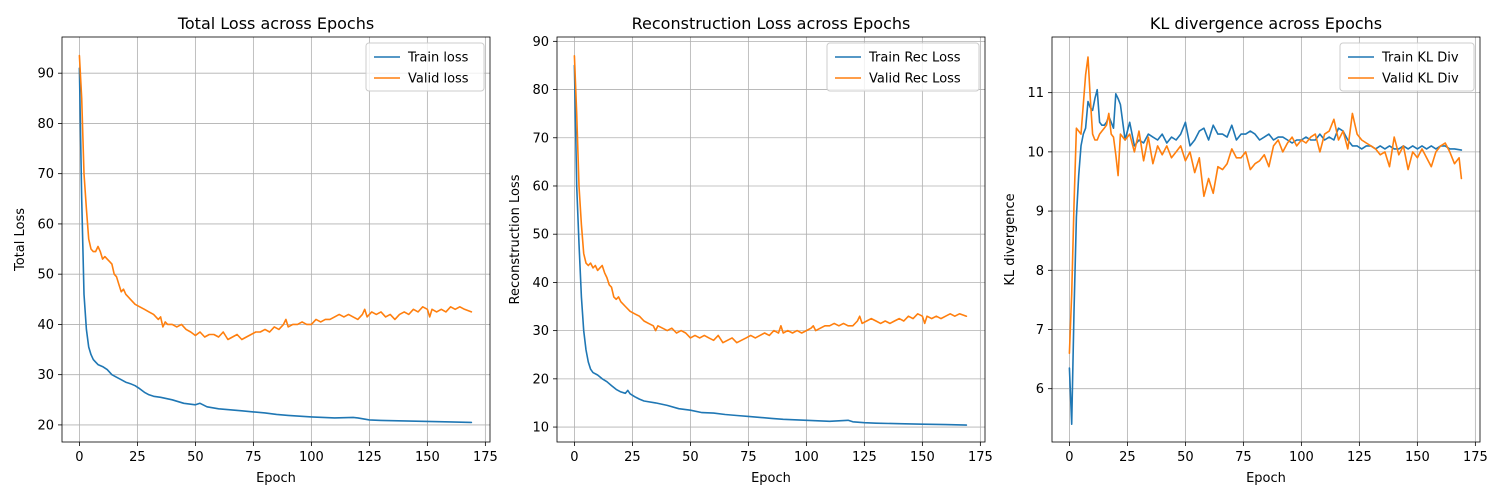 This screenshot has height=500, width=1500. Describe the element at coordinates (914, 58) in the screenshot. I see `train-legend-label: Train Rec Loss` at that location.